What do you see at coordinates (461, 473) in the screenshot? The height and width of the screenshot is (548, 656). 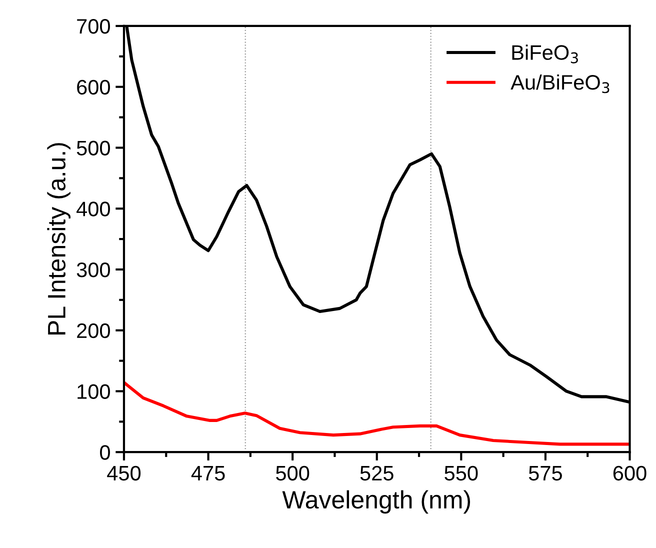 I see `x-tick-label: 550` at bounding box center [461, 473].